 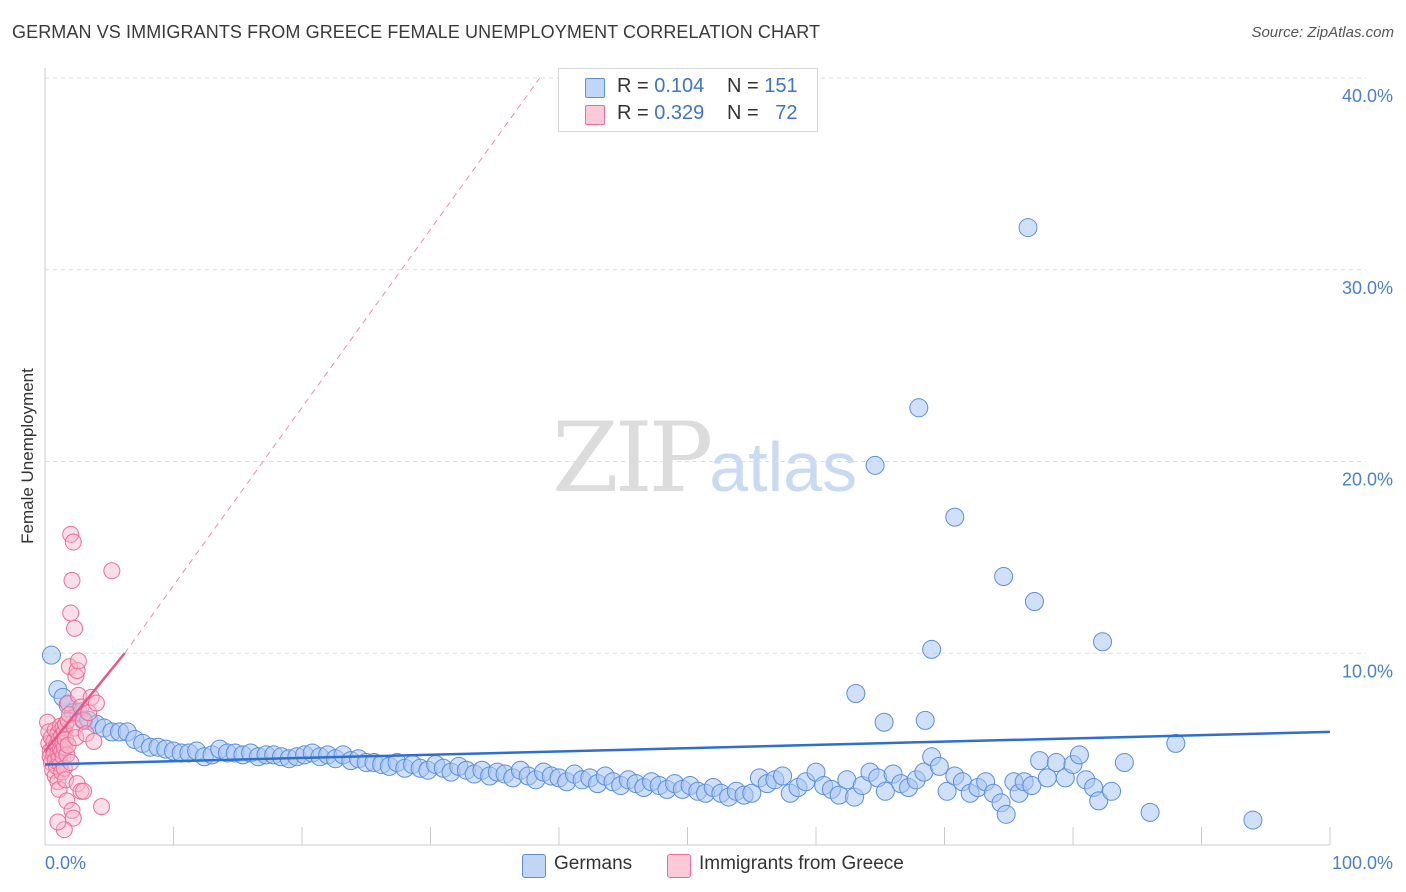 I want to click on legend-n-value: 151, so click(x=781, y=86).